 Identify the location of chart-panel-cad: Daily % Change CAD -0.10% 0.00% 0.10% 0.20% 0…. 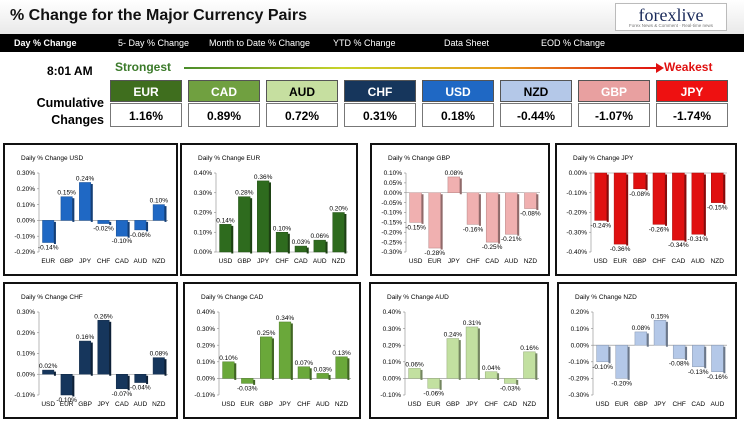
(272, 350).